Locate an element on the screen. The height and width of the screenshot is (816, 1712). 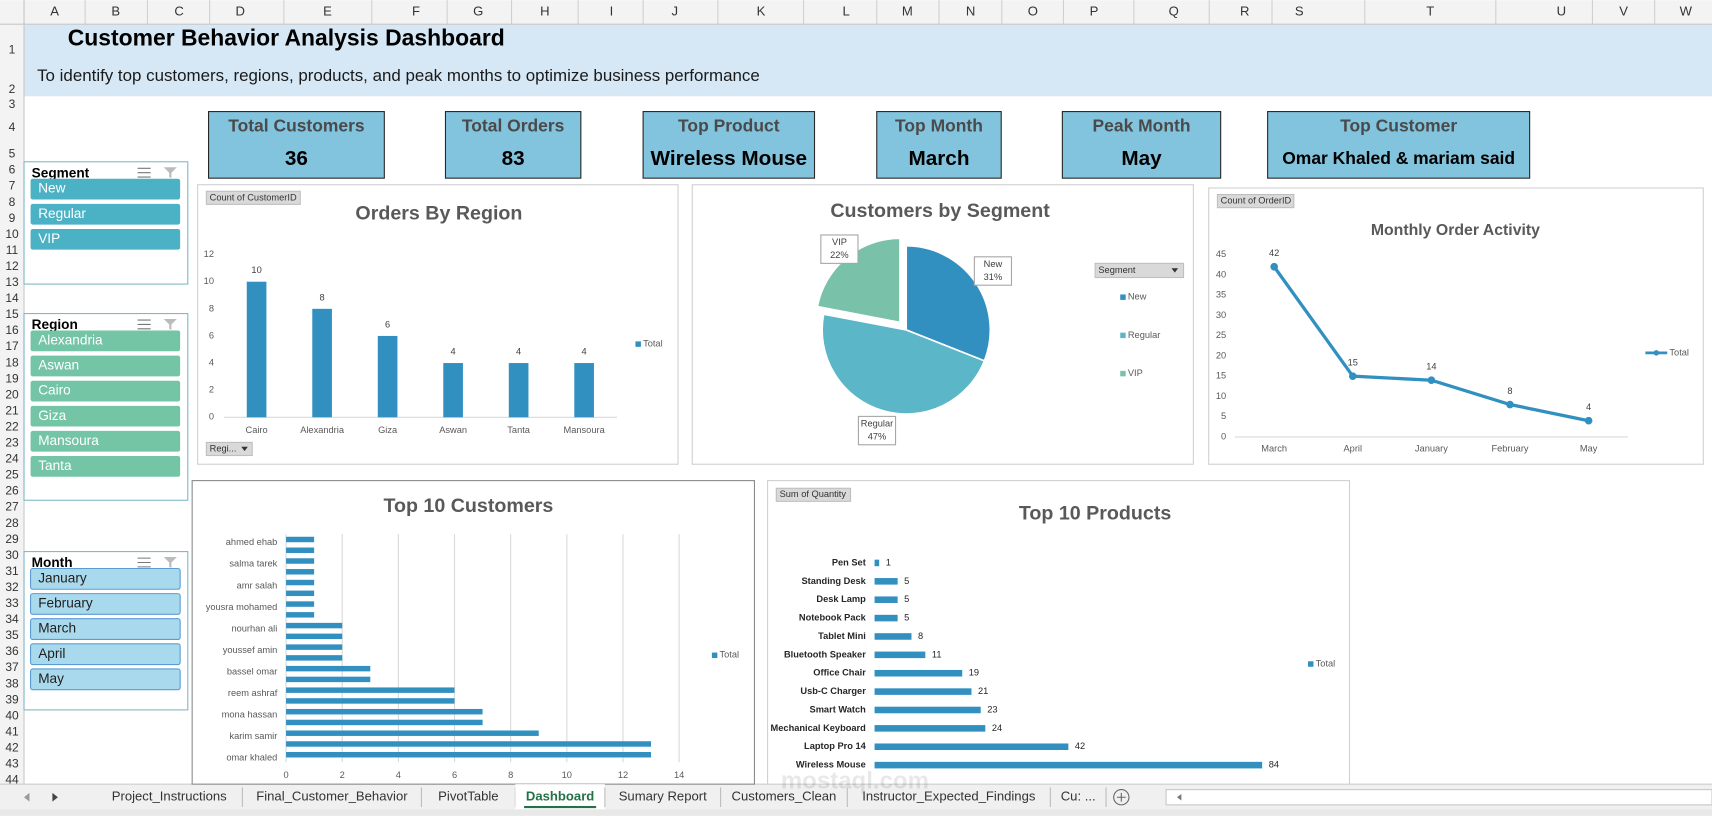
data-label: 8 is located at coordinates (920, 636).